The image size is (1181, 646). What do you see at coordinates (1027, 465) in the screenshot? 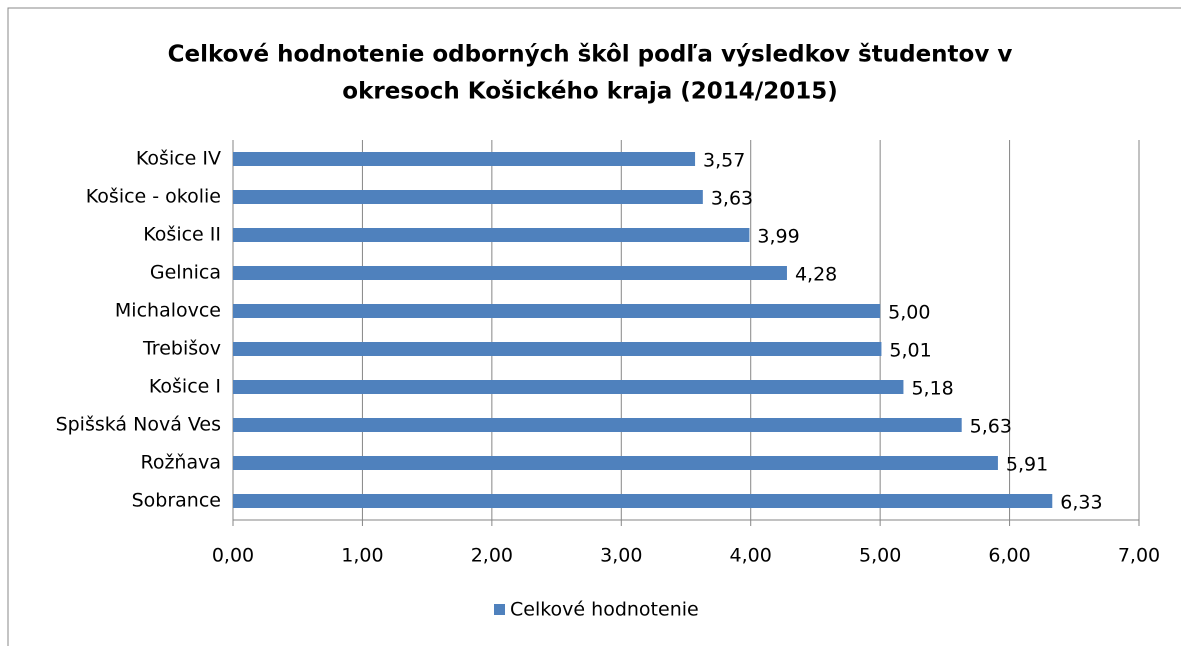
I see `data-label: 5,91` at bounding box center [1027, 465].